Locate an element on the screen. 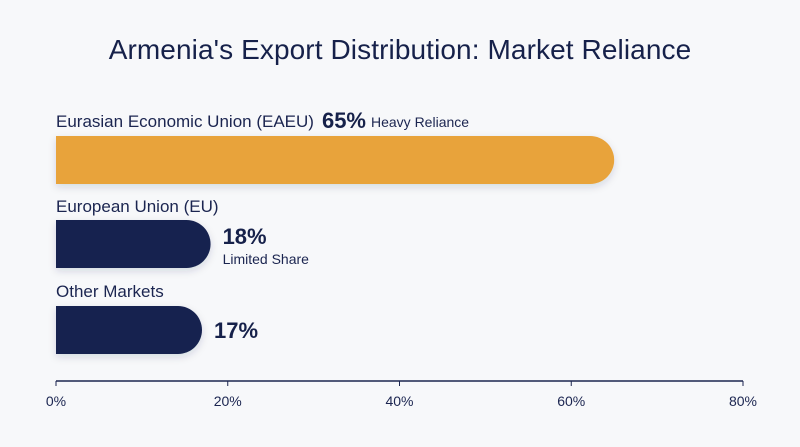 Image resolution: width=800 pixels, height=447 pixels. value-label: 17% is located at coordinates (236, 330).